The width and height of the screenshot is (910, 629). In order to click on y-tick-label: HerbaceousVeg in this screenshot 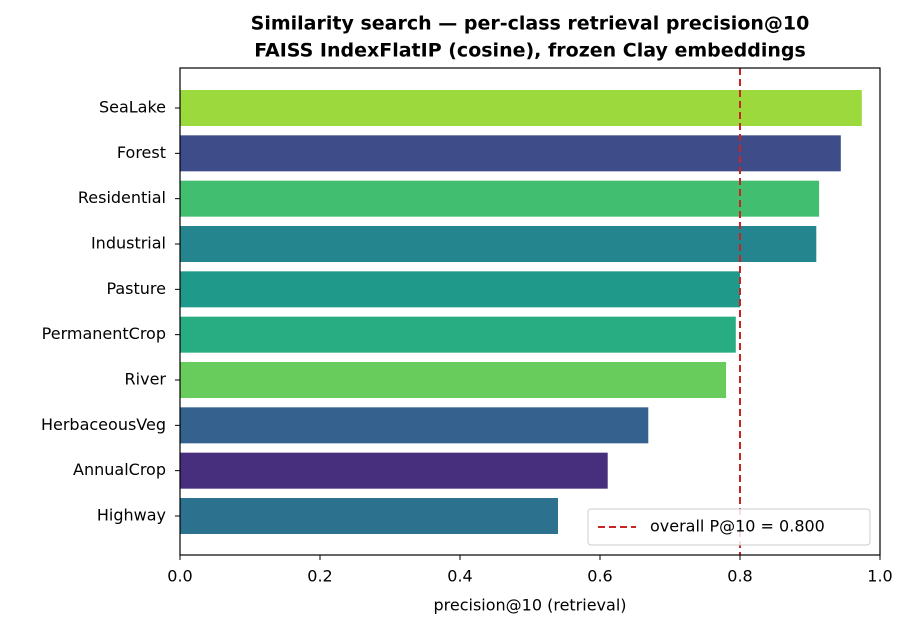, I will do `click(103, 424)`.